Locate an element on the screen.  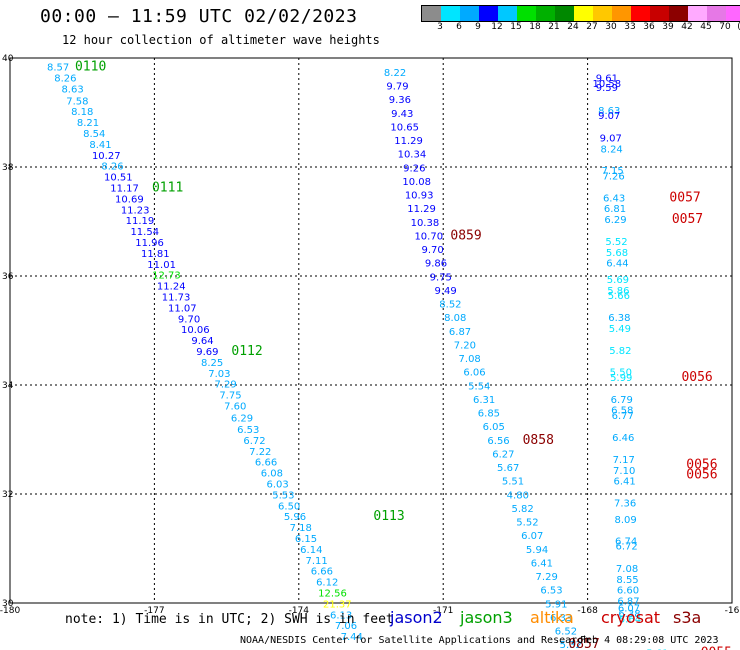
wave-height-value: 8.21 is located at coordinates (88, 123).